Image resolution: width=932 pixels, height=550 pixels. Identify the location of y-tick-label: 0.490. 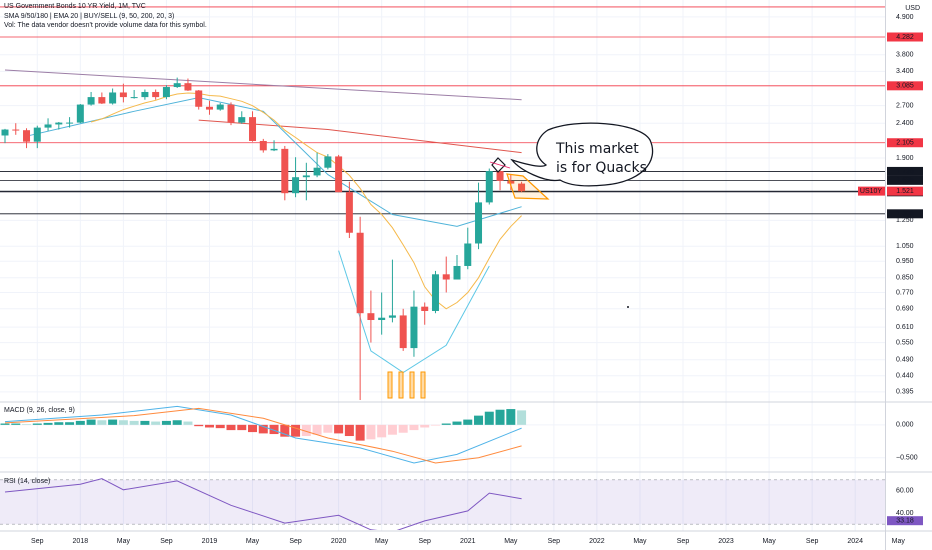
(905, 360).